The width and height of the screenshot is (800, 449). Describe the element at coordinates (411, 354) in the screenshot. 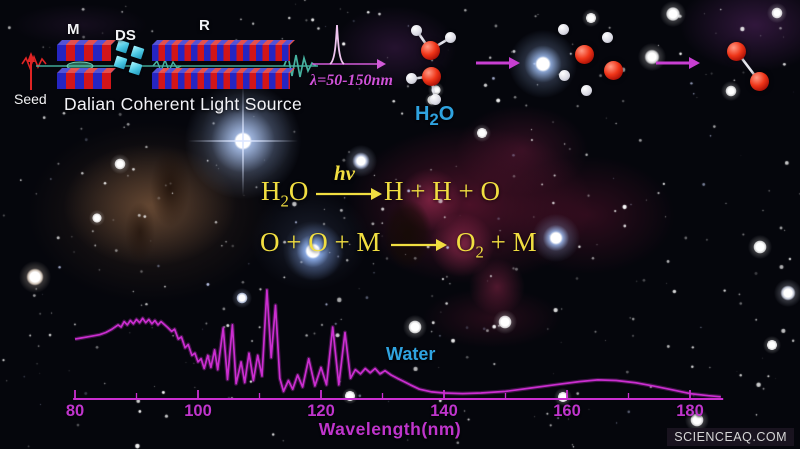

I see `spectrum-series-label: Water` at that location.